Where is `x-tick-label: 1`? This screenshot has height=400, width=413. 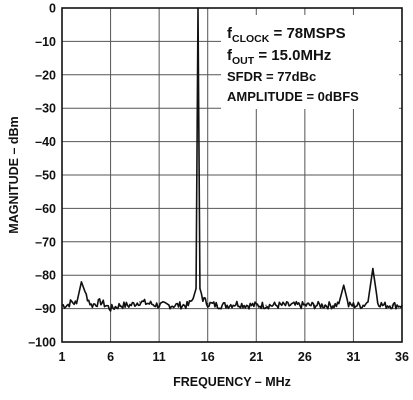
x-tick-label: 1 is located at coordinates (62, 357).